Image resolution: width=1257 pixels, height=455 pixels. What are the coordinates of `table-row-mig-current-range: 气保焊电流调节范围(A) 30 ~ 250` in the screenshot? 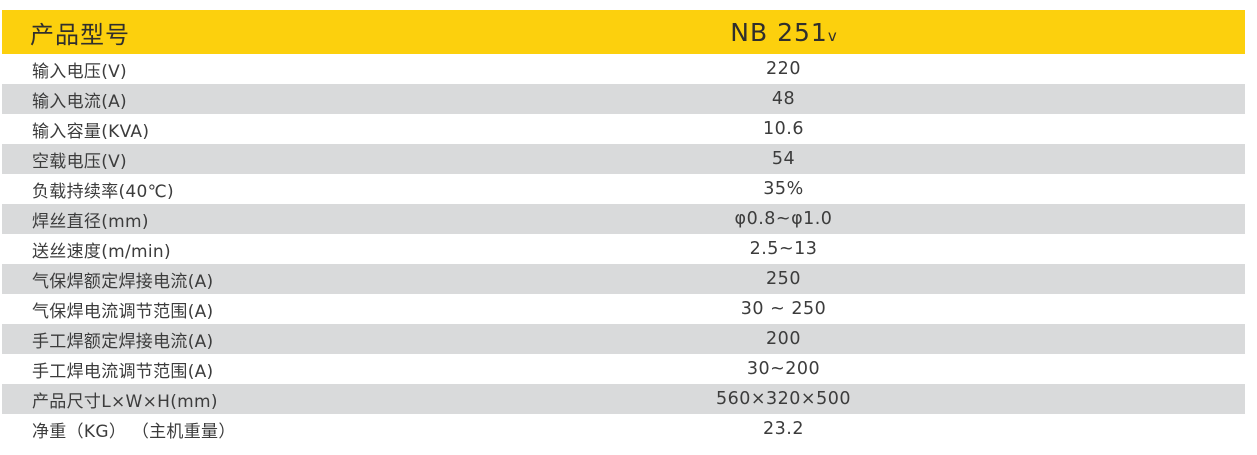 It's located at (623, 309).